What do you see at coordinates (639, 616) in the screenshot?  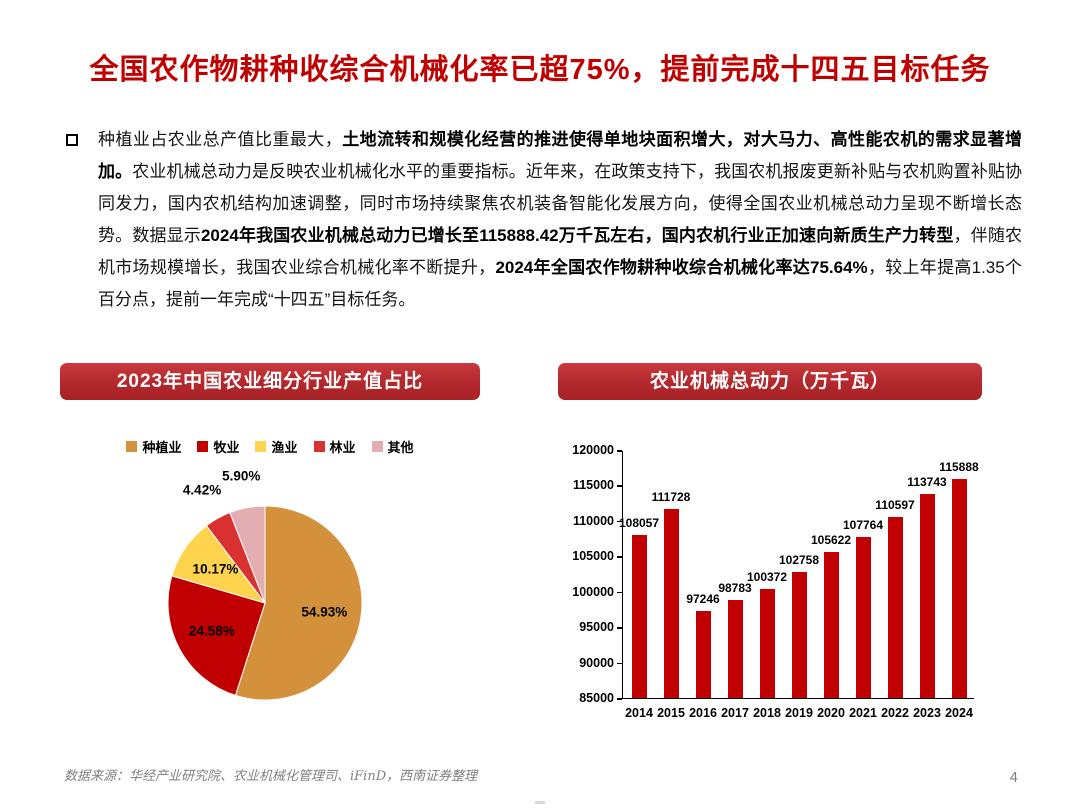 I see `bar-2014` at bounding box center [639, 616].